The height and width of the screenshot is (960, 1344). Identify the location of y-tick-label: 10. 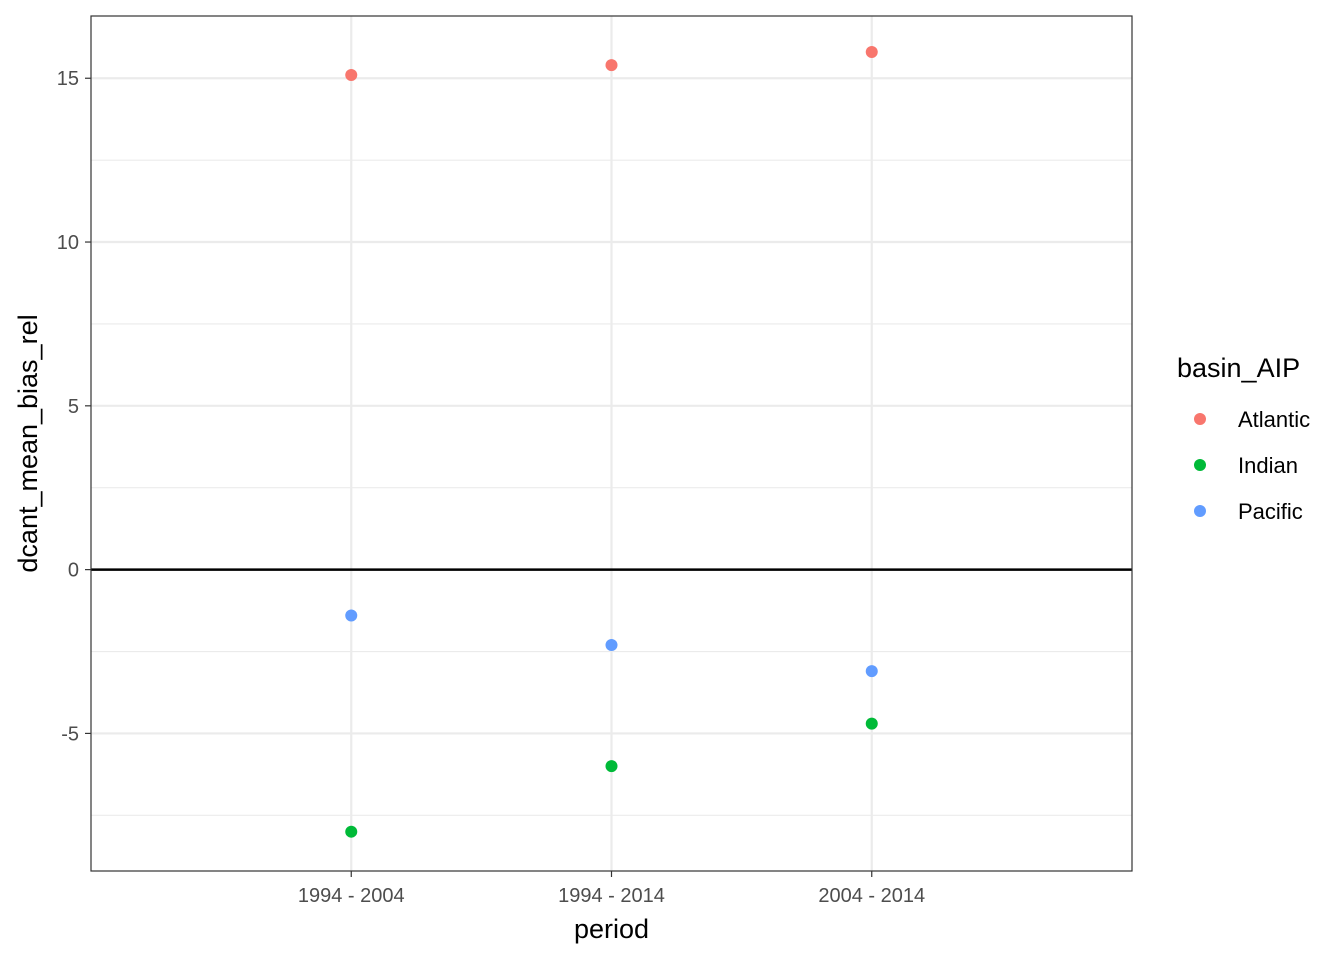
(68, 243).